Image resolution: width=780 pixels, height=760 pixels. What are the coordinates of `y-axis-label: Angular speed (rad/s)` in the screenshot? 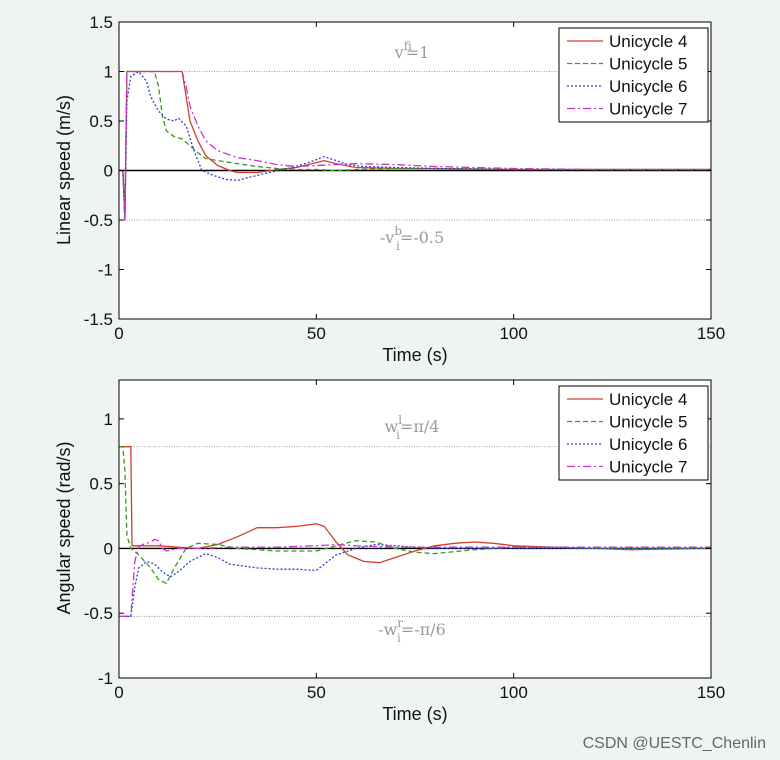 It's located at (64, 527).